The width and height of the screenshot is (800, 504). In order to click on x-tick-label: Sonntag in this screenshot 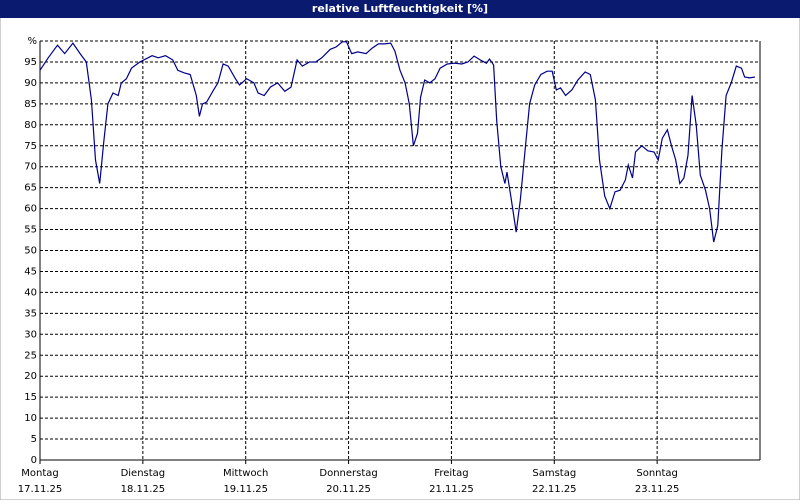, I will do `click(657, 473)`.